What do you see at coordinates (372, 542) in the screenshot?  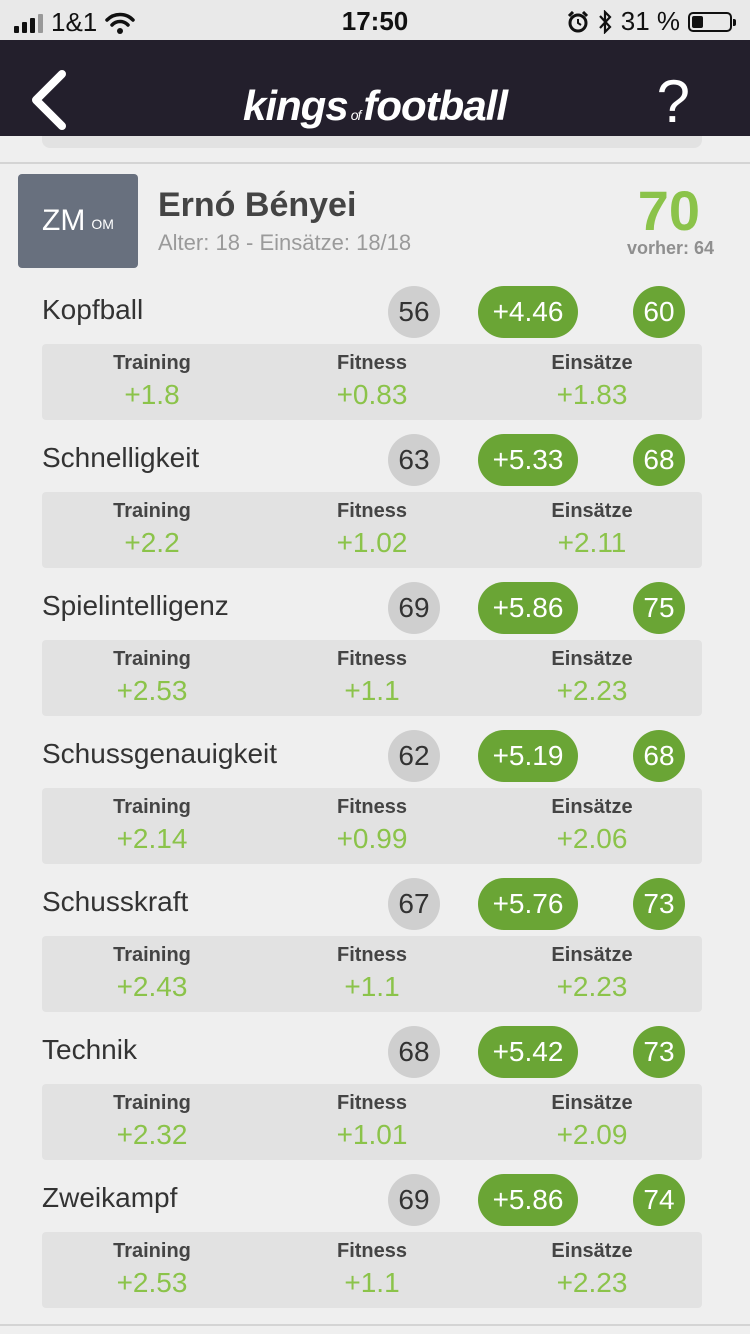 I see `fitness-value: +1.02` at bounding box center [372, 542].